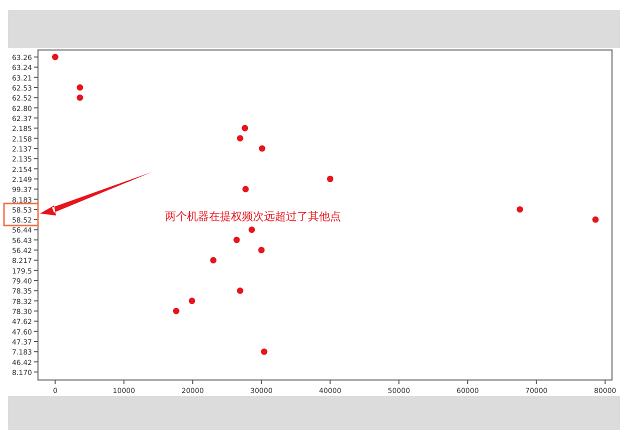  I want to click on annotation: 两个机器在提权频次远超过了其他点, so click(253, 216).